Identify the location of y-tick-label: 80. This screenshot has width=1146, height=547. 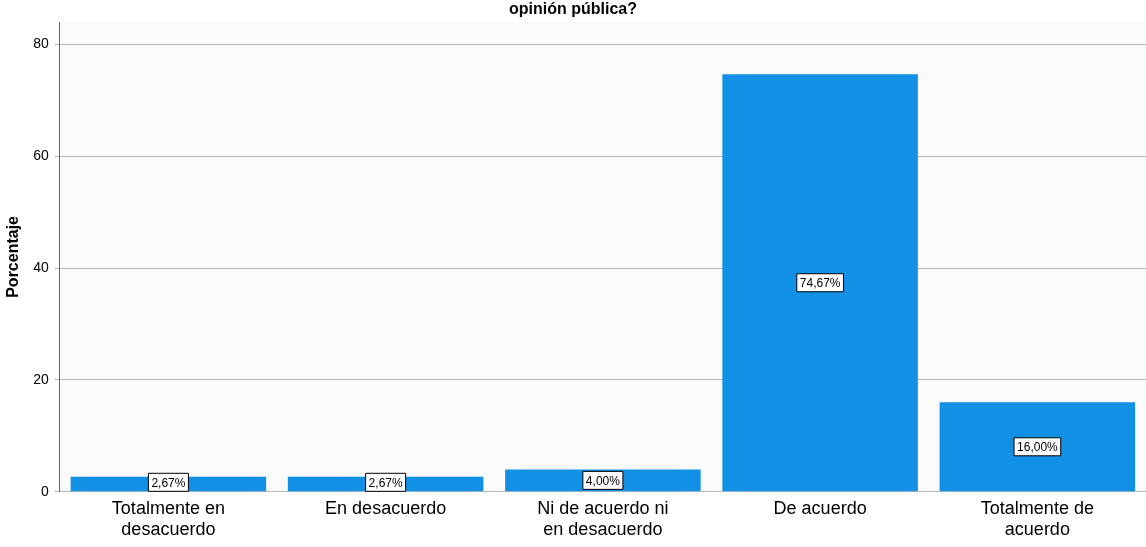
(41, 43).